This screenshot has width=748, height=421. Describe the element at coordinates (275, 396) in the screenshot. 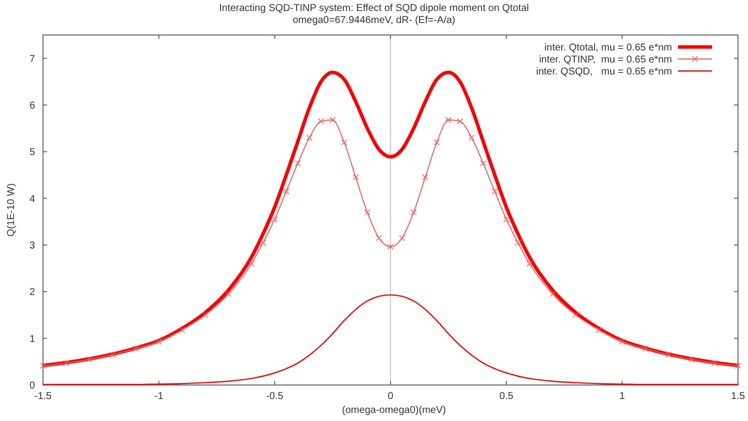

I see `x-tick-label: -0.5` at that location.